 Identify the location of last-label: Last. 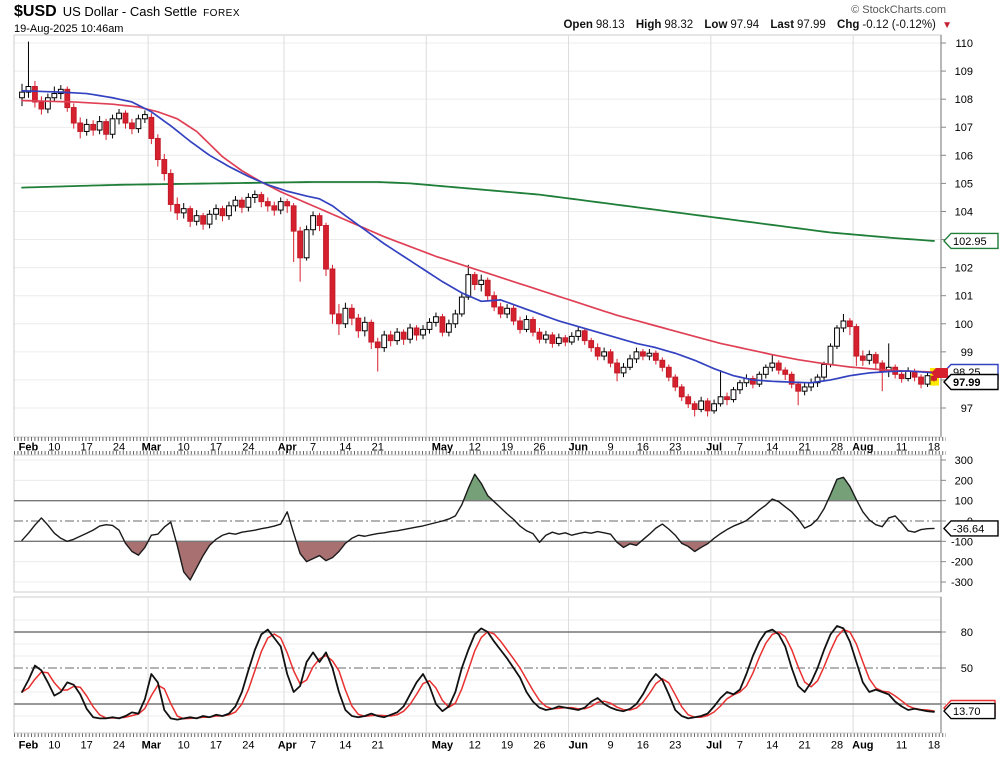
(782, 25).